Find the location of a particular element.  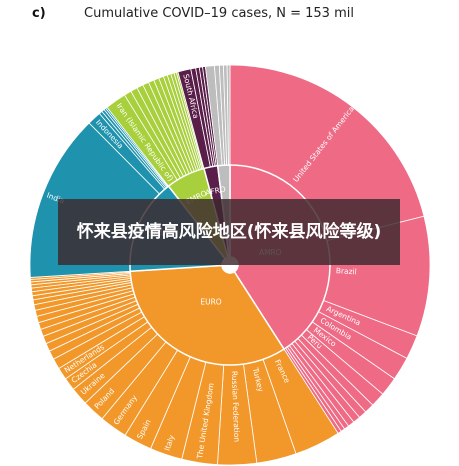

country-label-russian-federation: Russian Federation is located at coordinates (236, 407).